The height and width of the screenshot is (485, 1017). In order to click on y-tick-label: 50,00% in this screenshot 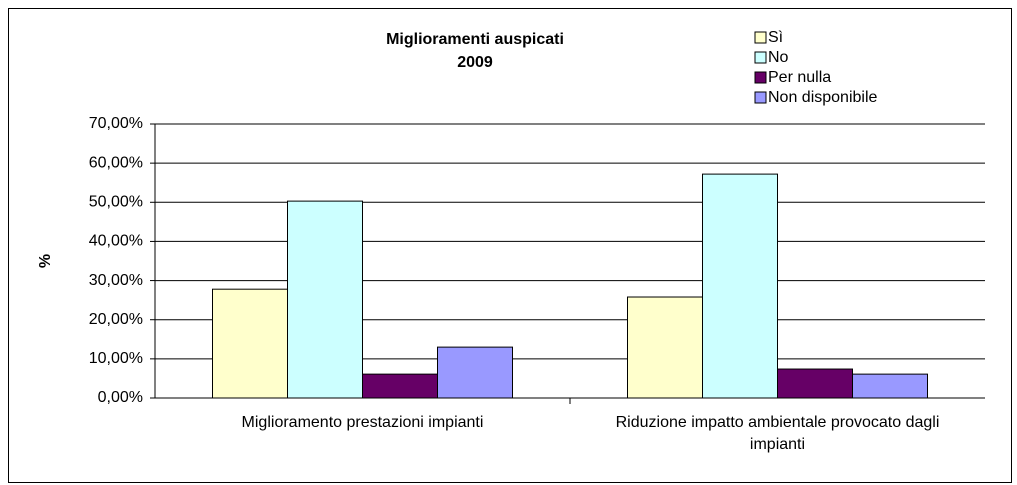, I will do `click(116, 202)`.